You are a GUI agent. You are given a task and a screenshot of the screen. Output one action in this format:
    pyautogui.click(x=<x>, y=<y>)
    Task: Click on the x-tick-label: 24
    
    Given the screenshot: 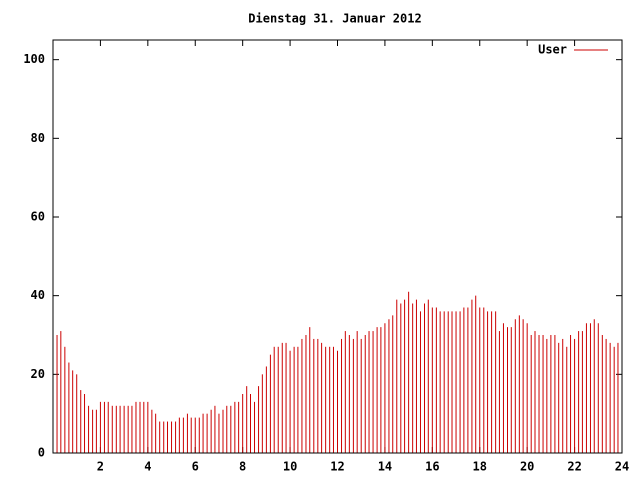 What is the action you would take?
    pyautogui.click(x=622, y=467)
    